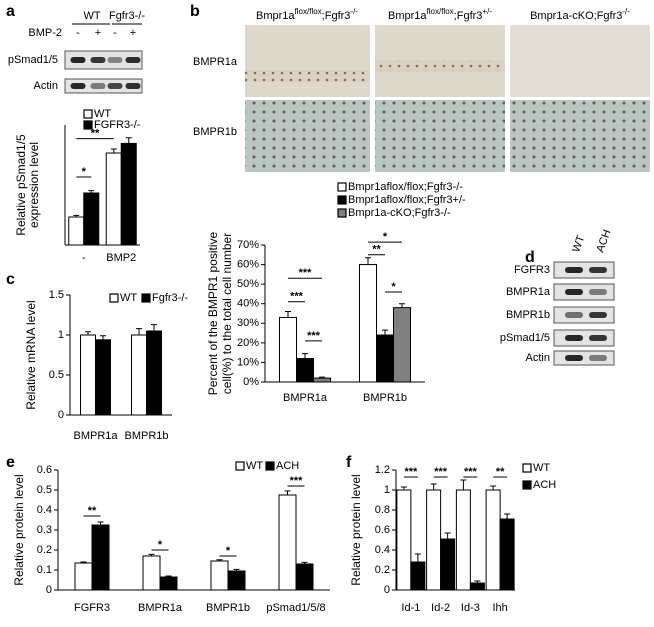 Image resolution: width=654 pixels, height=627 pixels. What do you see at coordinates (382, 510) in the screenshot?
I see `y-tick-label: 0.8` at bounding box center [382, 510].